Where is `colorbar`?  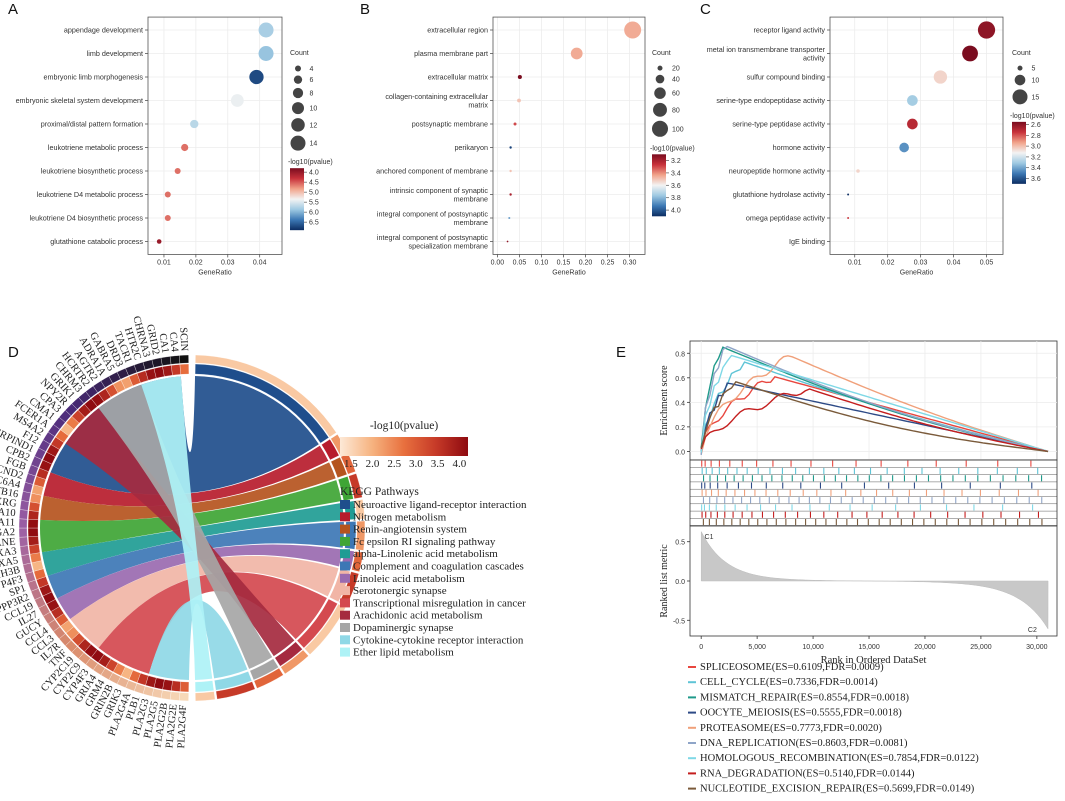 colorbar is located at coordinates (659, 185).